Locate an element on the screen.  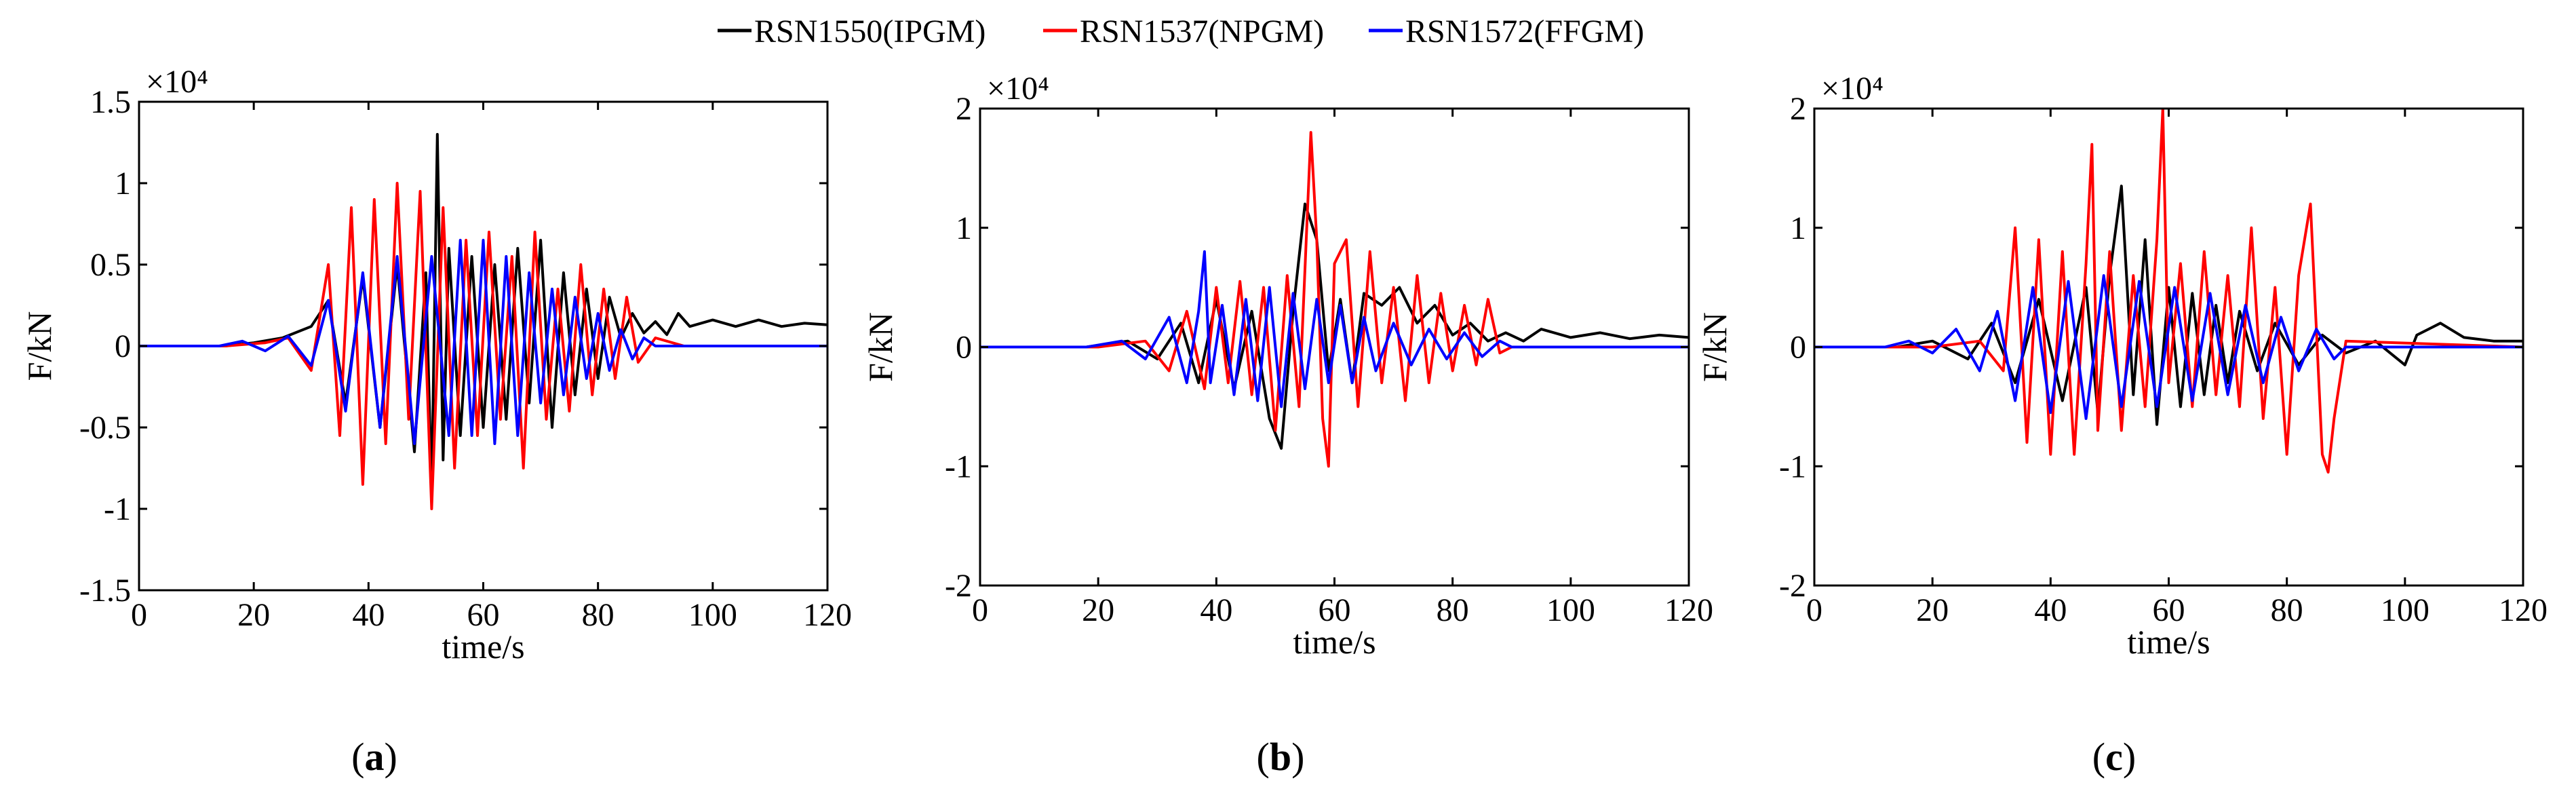
legend-label-ffgm: RSN1572(FFGM) is located at coordinates (1524, 32).